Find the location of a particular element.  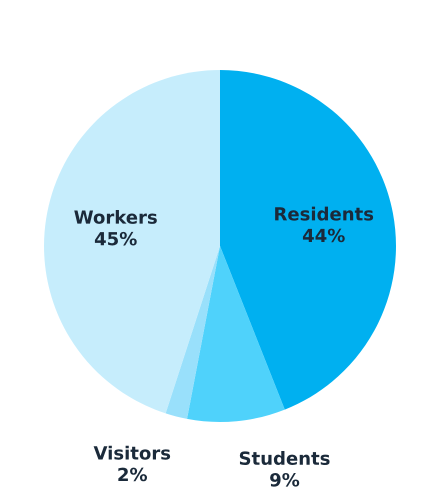

data-label: 2% is located at coordinates (132, 475).